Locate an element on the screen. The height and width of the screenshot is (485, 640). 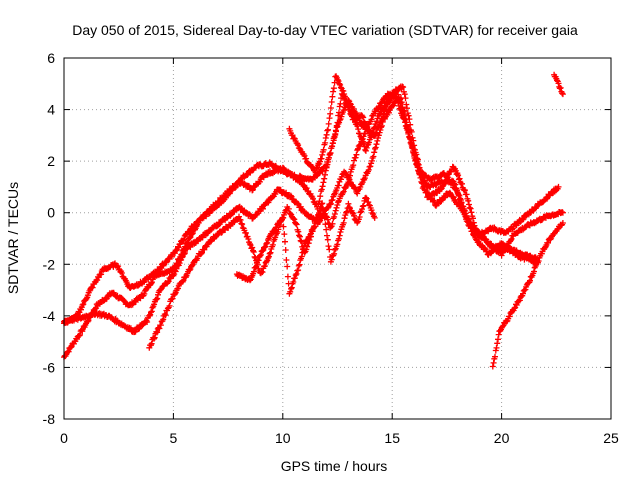
x-tick-label: 25 is located at coordinates (611, 438).